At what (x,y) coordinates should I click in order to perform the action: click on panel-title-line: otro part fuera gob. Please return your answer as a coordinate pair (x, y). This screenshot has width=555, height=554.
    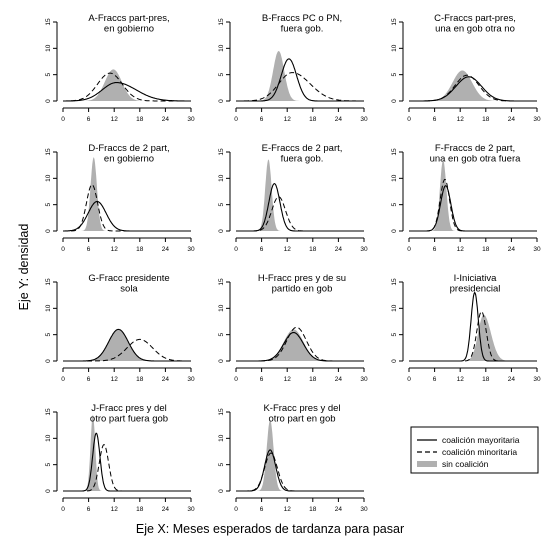
    Looking at the image, I should click on (129, 419).